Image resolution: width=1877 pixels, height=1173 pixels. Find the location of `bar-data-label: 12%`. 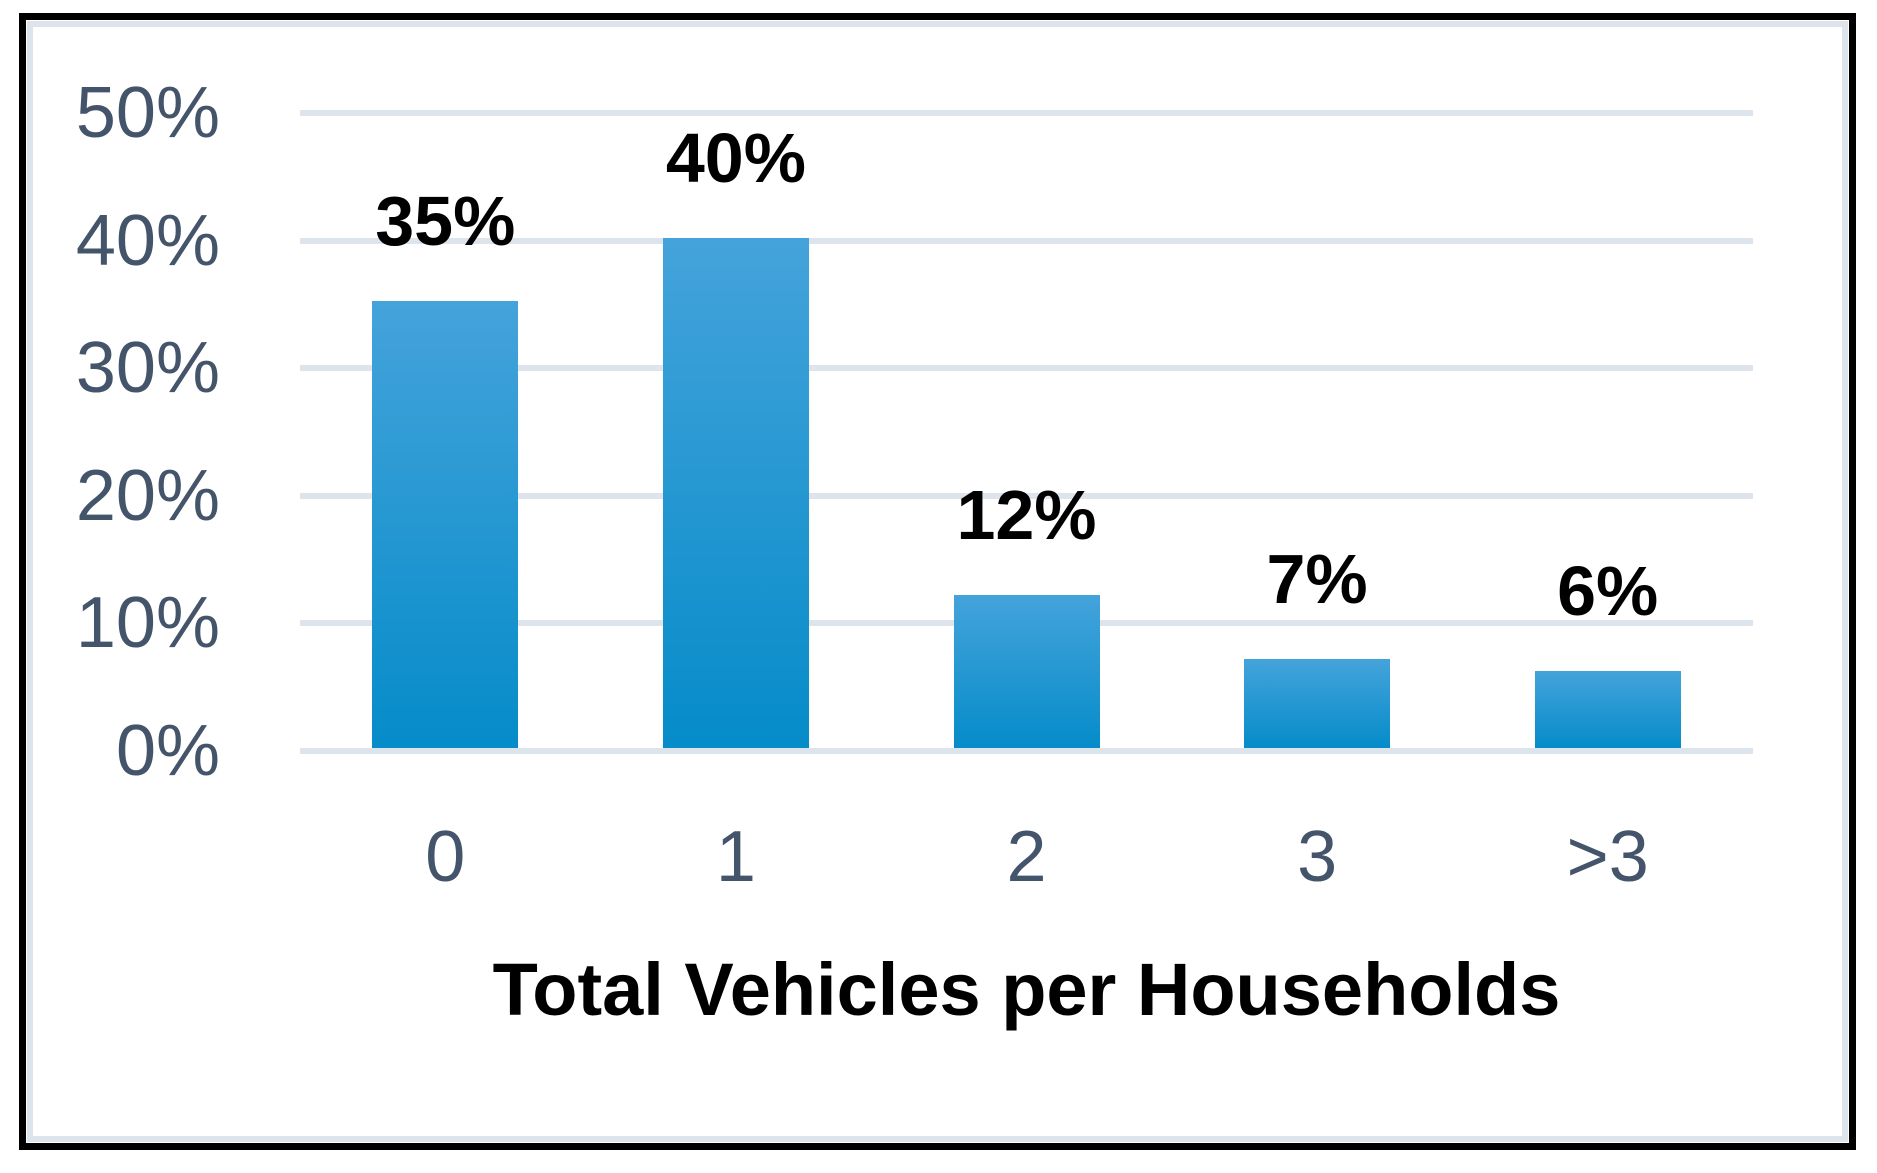

bar-data-label: 12% is located at coordinates (1026, 515).